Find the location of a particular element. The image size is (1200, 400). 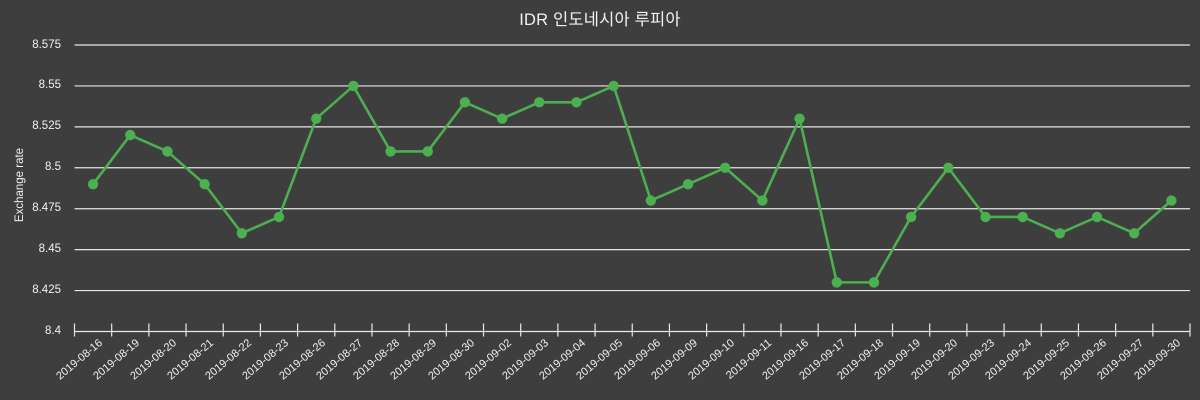

y-tick-label: 8.55 is located at coordinates (49, 85).